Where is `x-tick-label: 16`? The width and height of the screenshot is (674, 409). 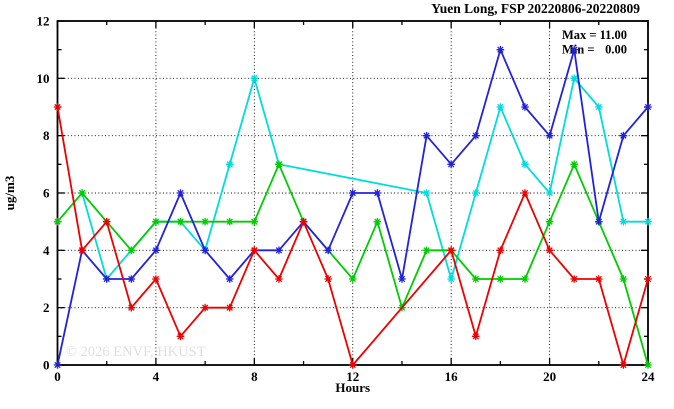
x-tick-label: 16 is located at coordinates (452, 376).